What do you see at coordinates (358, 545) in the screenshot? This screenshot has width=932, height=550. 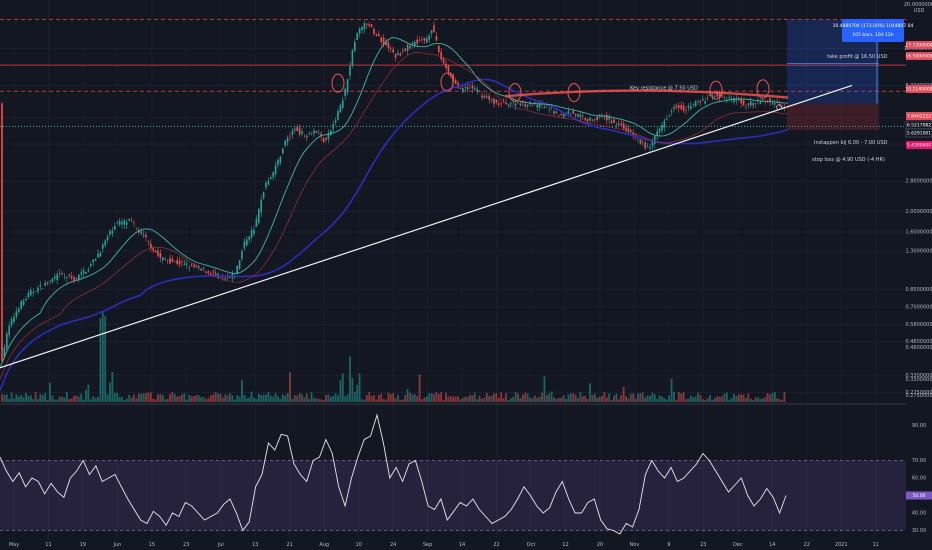 I see `time-axis-label: 10` at bounding box center [358, 545].